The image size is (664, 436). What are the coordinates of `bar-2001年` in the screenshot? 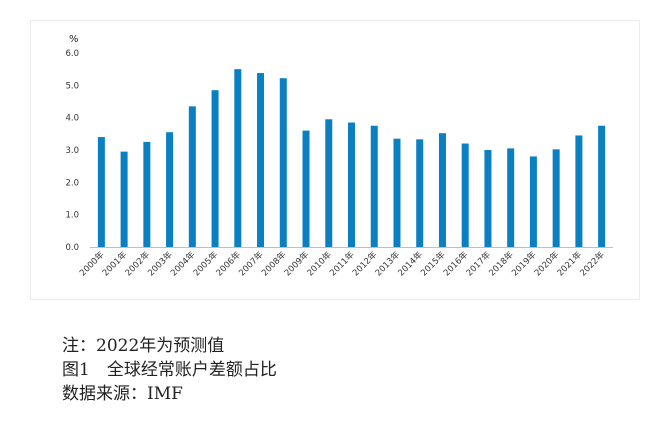 It's located at (124, 199).